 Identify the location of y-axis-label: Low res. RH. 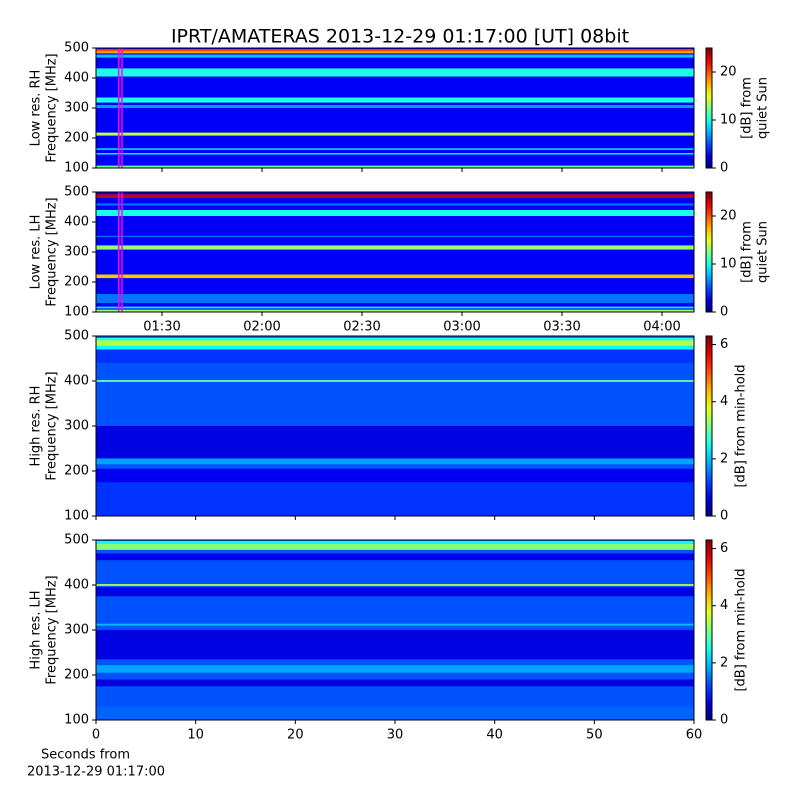
(36, 108).